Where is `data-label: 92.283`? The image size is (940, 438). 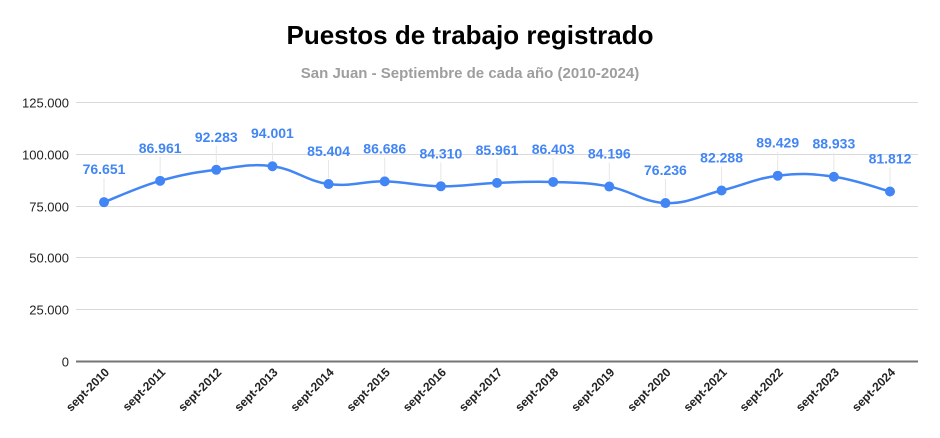 data-label: 92.283 is located at coordinates (216, 137).